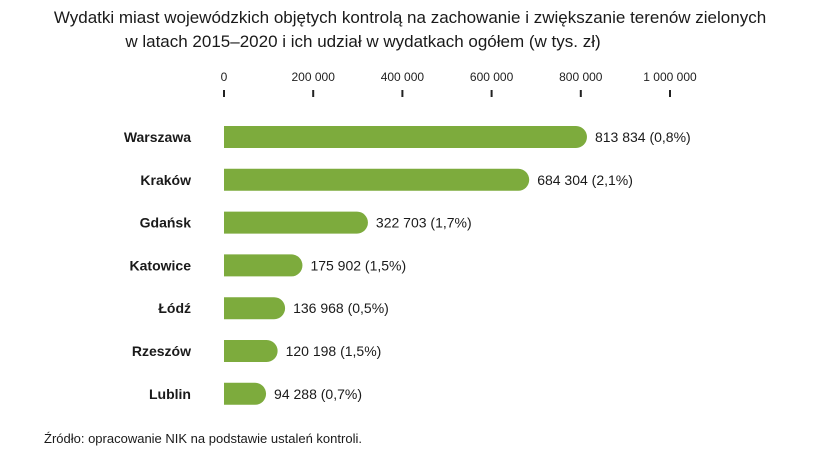 The width and height of the screenshot is (836, 474). I want to click on x-tick-label: 600 000, so click(492, 77).